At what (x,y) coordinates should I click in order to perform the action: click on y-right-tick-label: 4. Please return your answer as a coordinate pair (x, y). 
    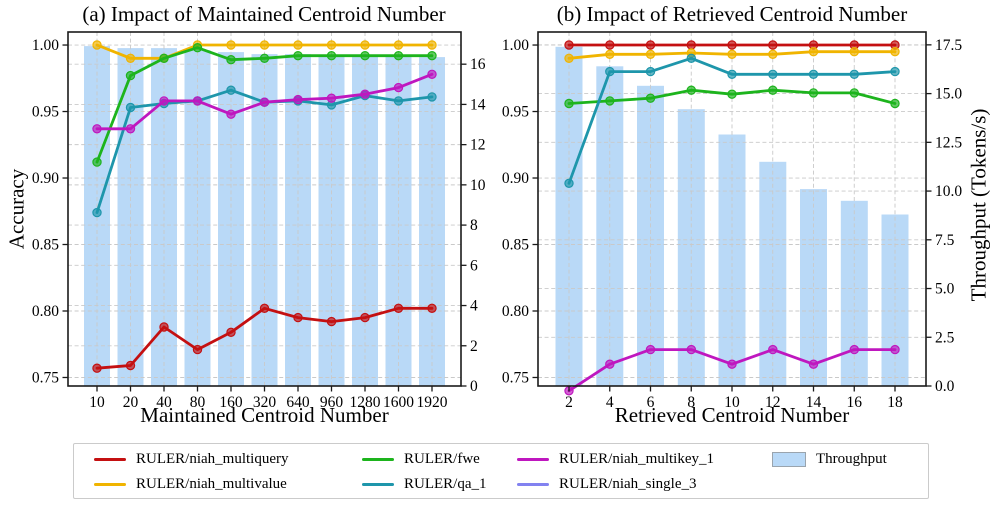
    Looking at the image, I should click on (474, 306).